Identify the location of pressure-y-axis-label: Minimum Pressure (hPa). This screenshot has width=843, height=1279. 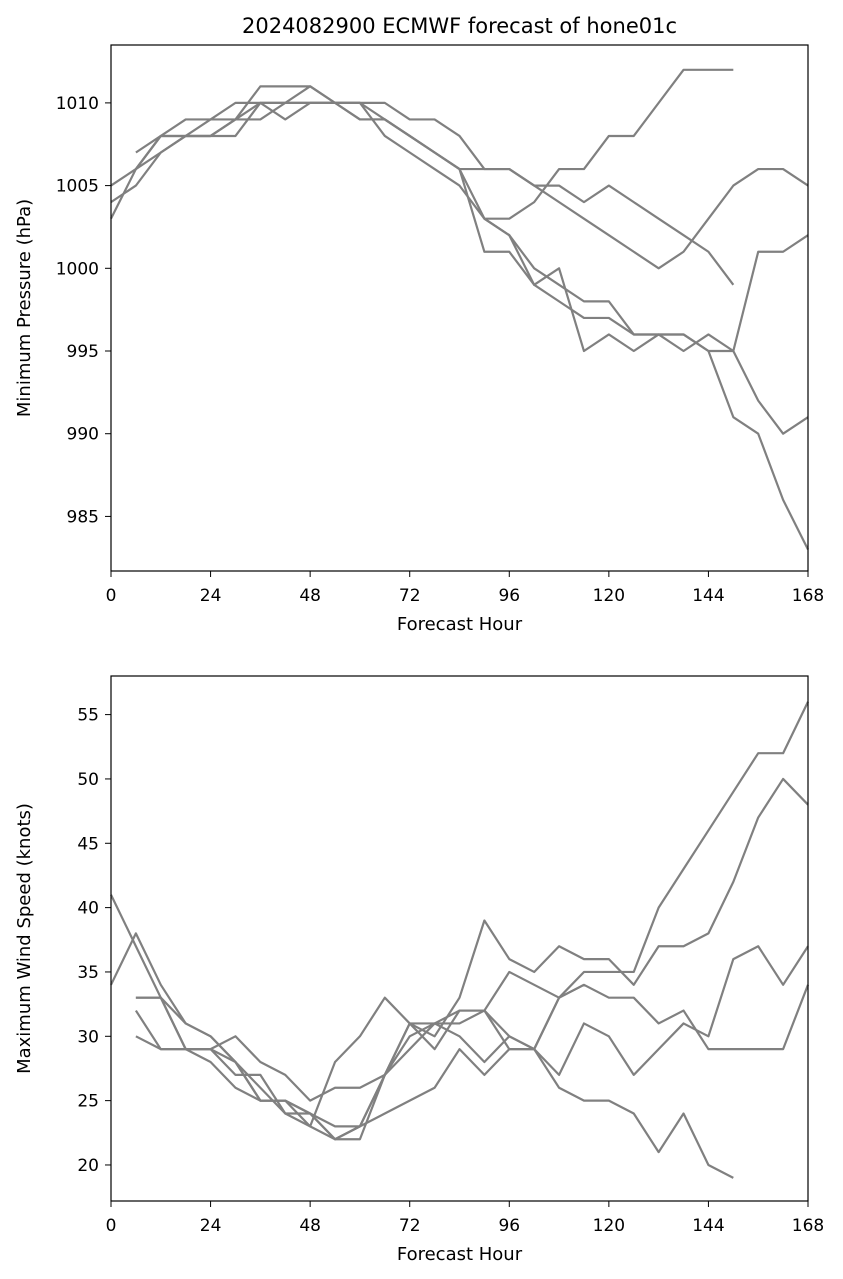
(24, 308).